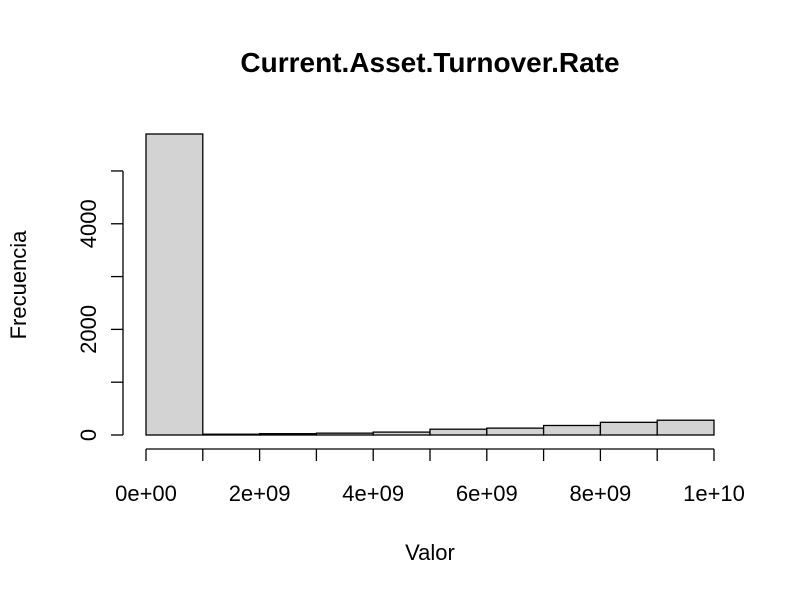 The height and width of the screenshot is (600, 800). Describe the element at coordinates (601, 493) in the screenshot. I see `x-tick-label: 8e+09` at that location.